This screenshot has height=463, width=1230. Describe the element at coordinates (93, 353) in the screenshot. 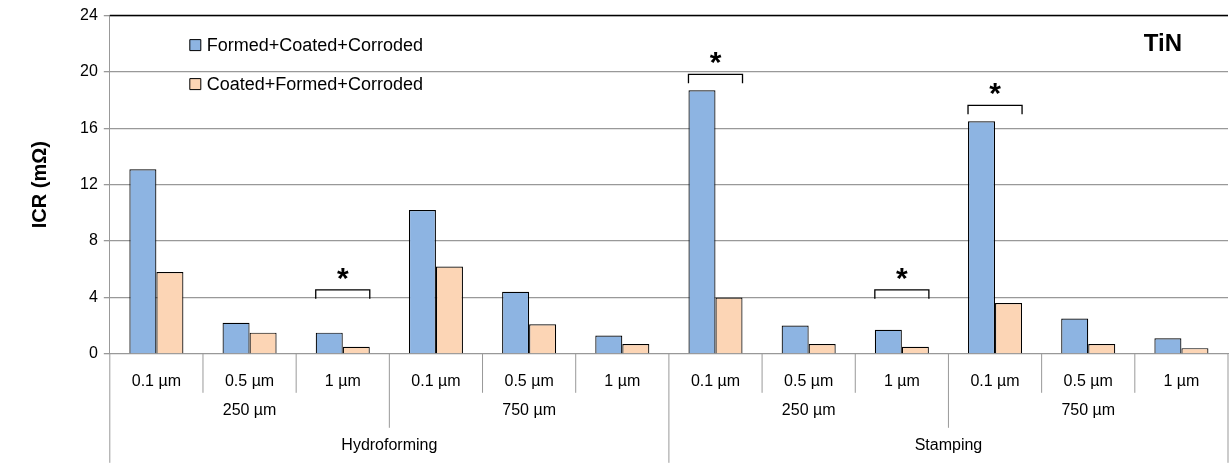

I see `y-tick-label: 0` at that location.